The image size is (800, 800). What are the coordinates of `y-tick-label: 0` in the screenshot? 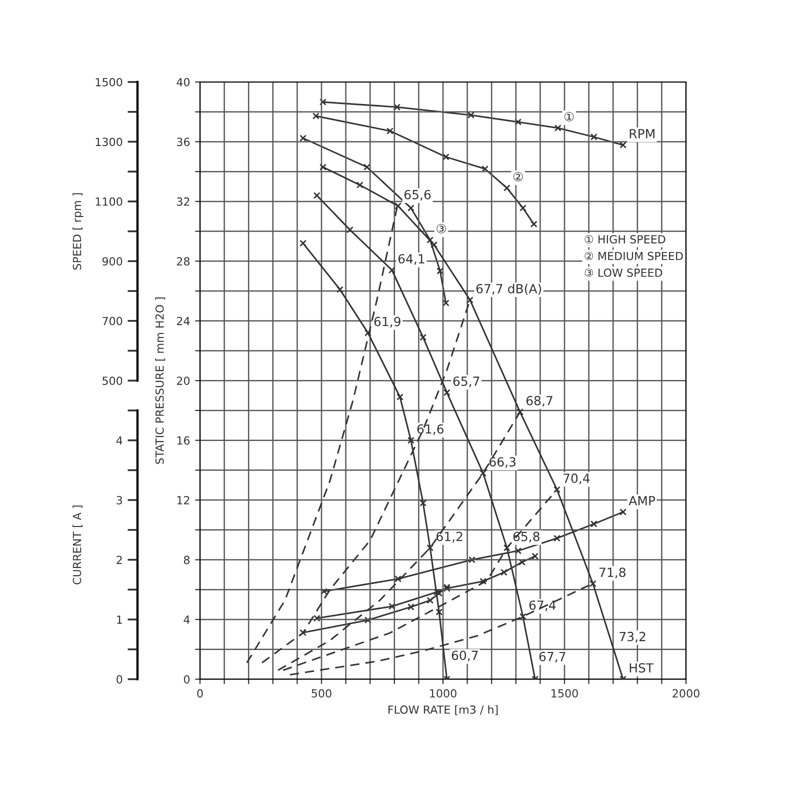 It's located at (187, 679).